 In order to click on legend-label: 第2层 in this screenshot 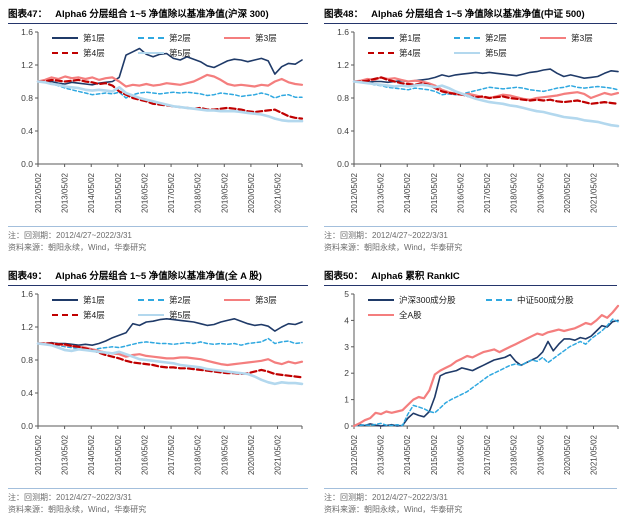, I will do `click(496, 38)`.